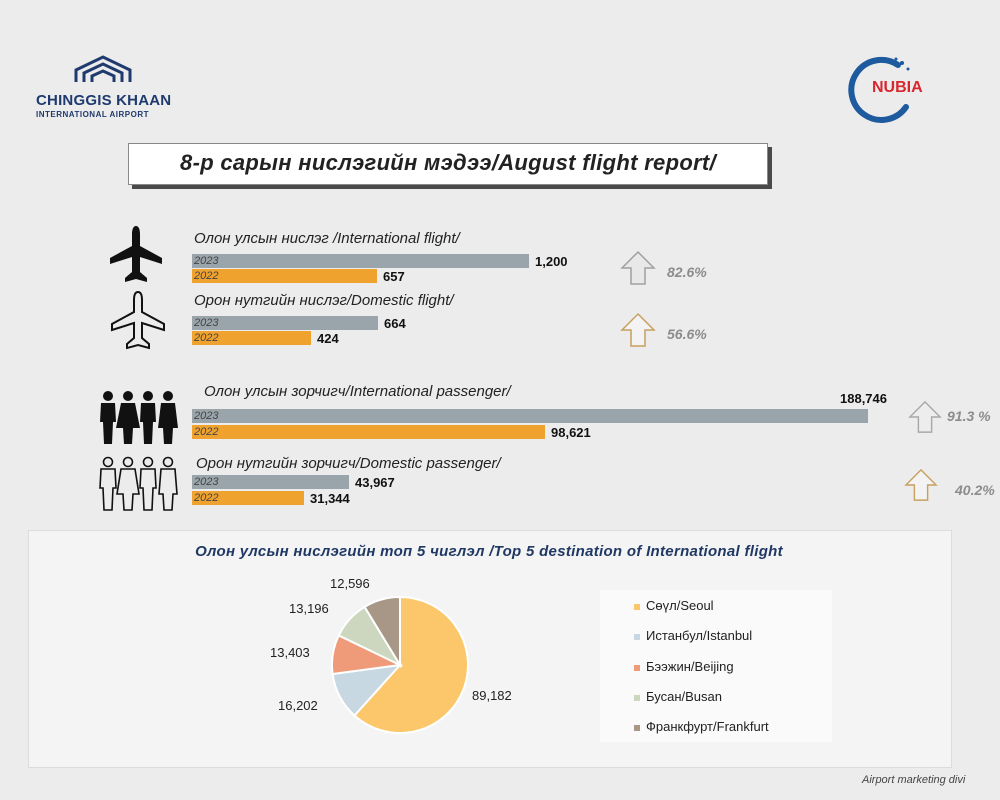 The image size is (1000, 800). Describe the element at coordinates (551, 261) in the screenshot. I see `bar-value-2023-intl-flight: 1,200` at that location.